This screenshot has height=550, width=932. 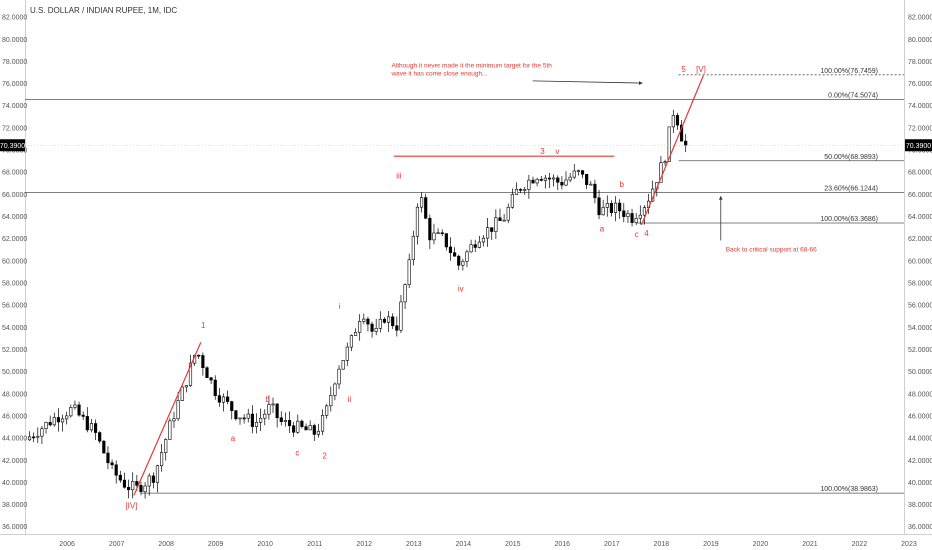 What do you see at coordinates (399, 175) in the screenshot?
I see `wave-label: iii` at bounding box center [399, 175].